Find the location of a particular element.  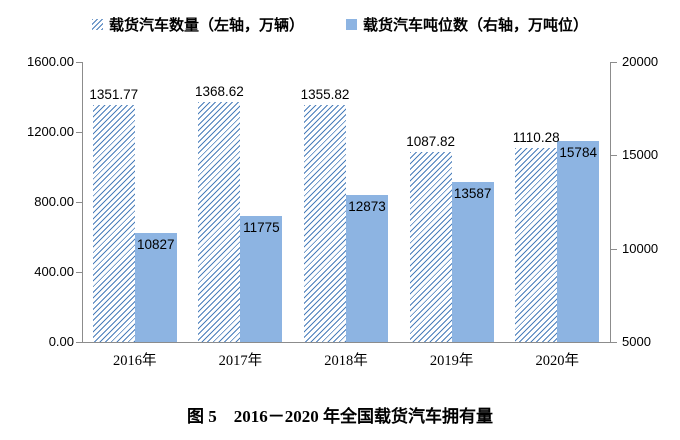

data-label-tonnage-2019年: 13587 is located at coordinates (472, 193).